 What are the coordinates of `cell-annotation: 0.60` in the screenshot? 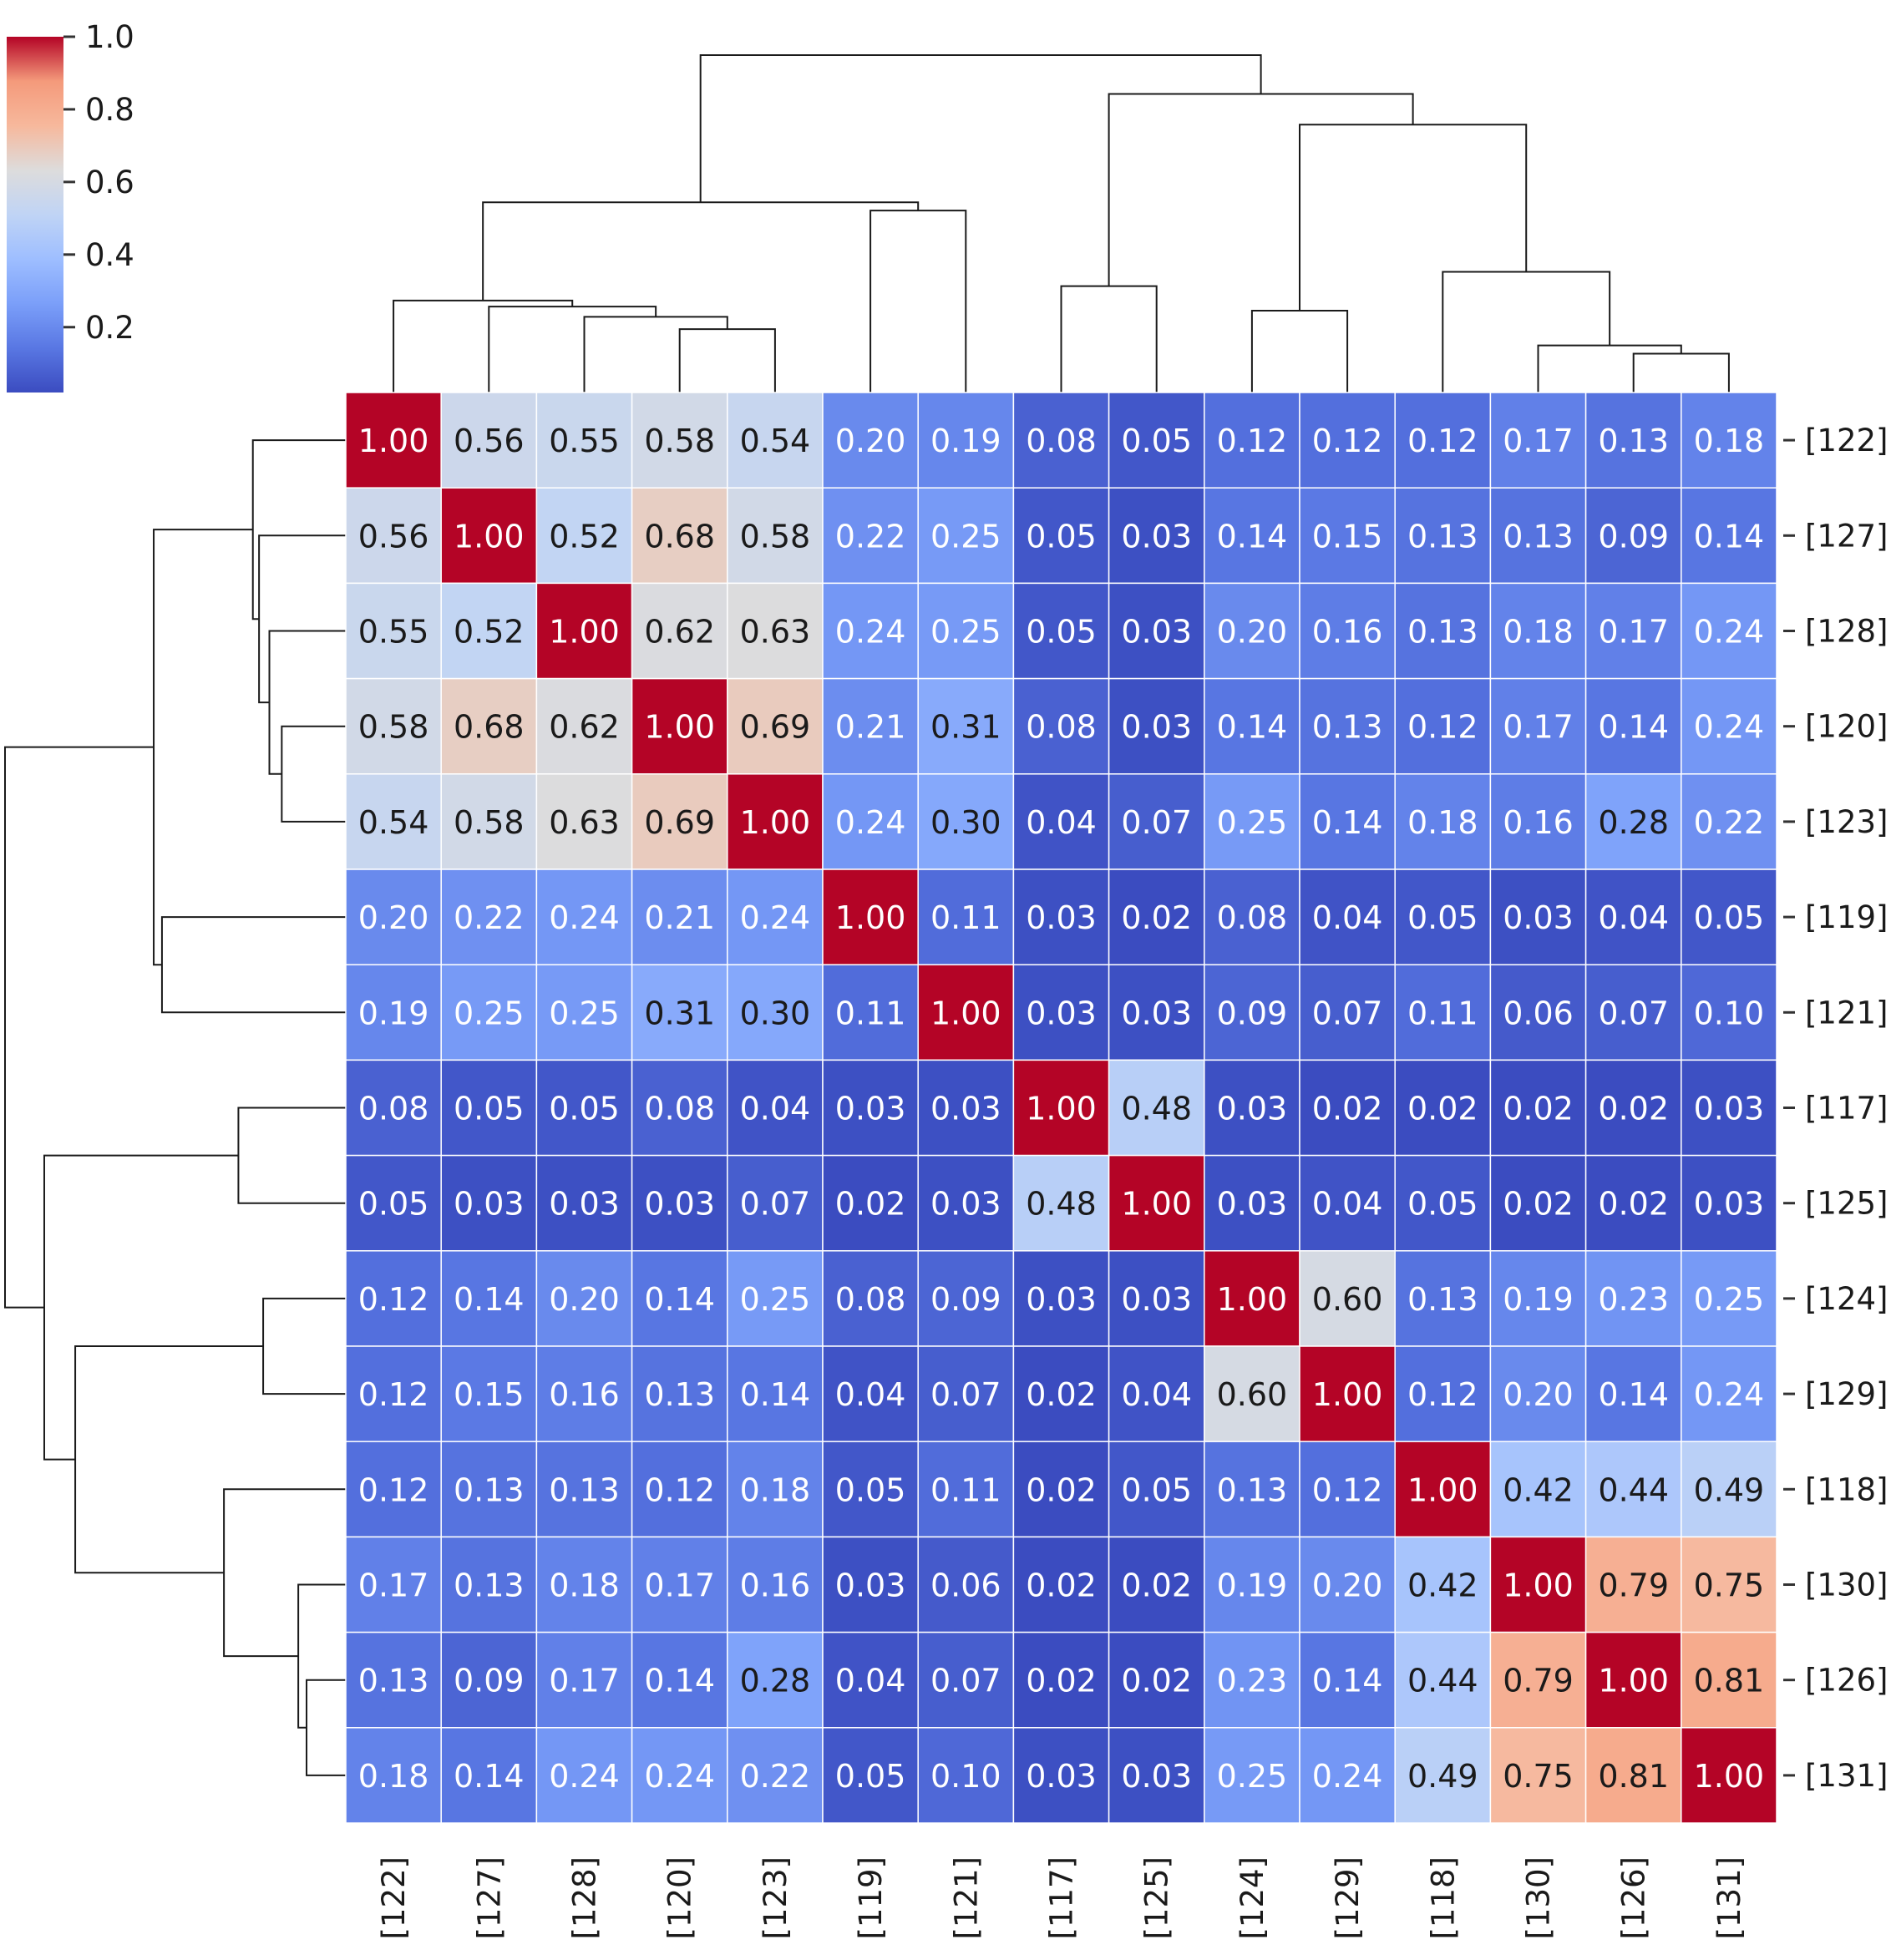 It's located at (1348, 1299).